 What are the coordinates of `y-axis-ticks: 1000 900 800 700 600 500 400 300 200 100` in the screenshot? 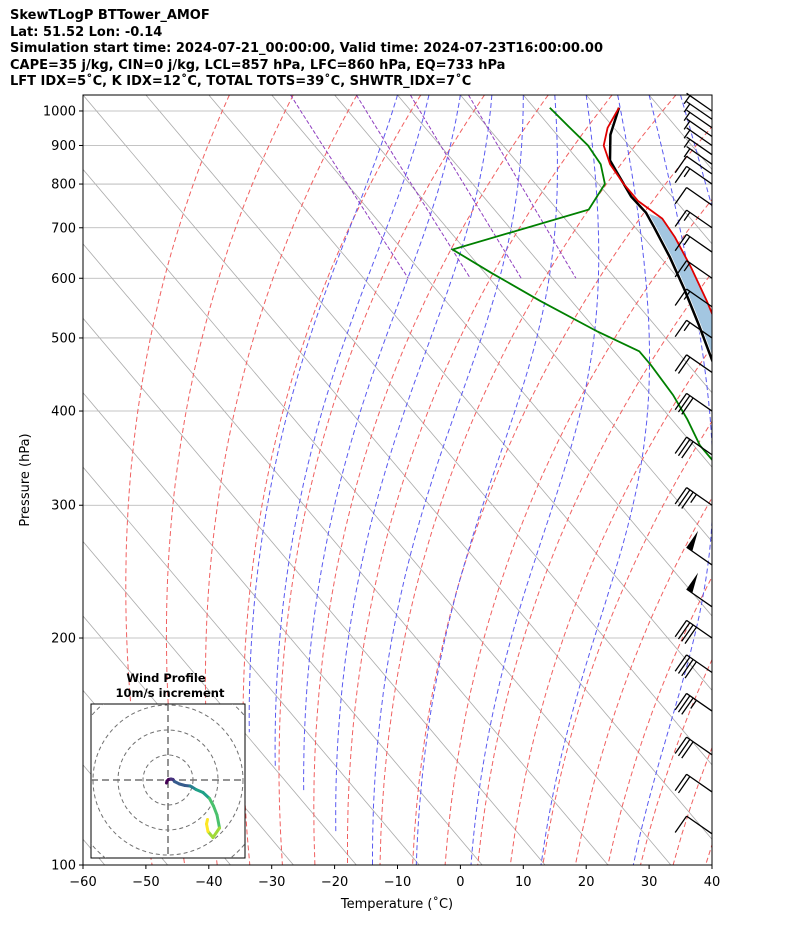 It's located at (63, 489).